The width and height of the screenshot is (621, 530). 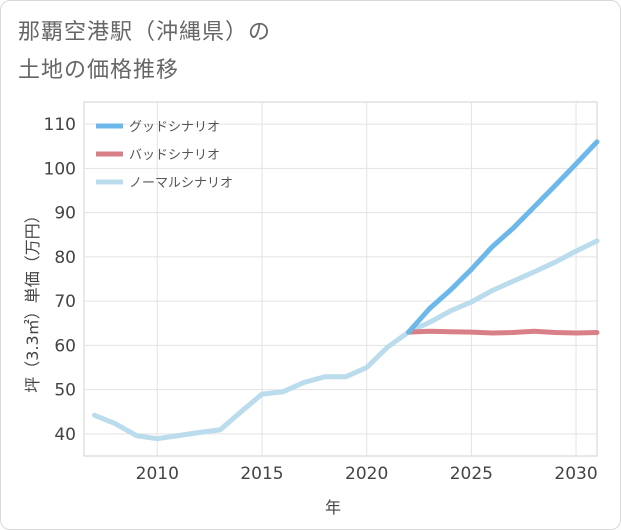 What do you see at coordinates (65, 391) in the screenshot?
I see `y-tick-label: 50` at bounding box center [65, 391].